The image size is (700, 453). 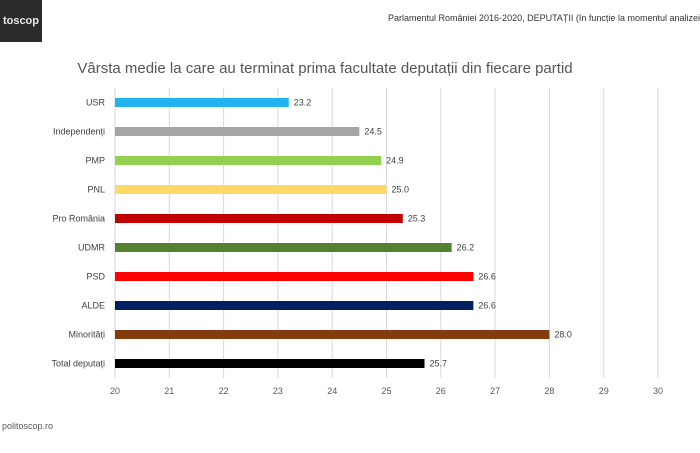 What do you see at coordinates (563, 335) in the screenshot?
I see `value-label: 28.0` at bounding box center [563, 335].